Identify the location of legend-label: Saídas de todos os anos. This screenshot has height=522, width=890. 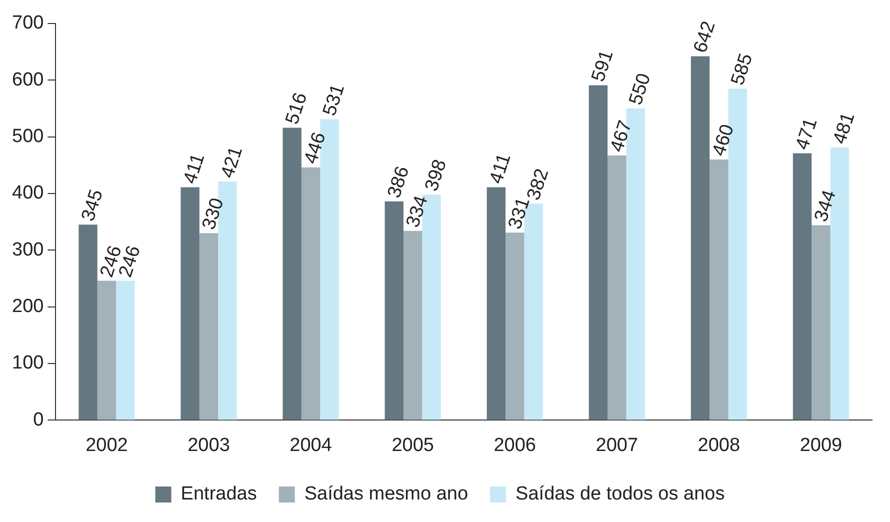
(620, 494).